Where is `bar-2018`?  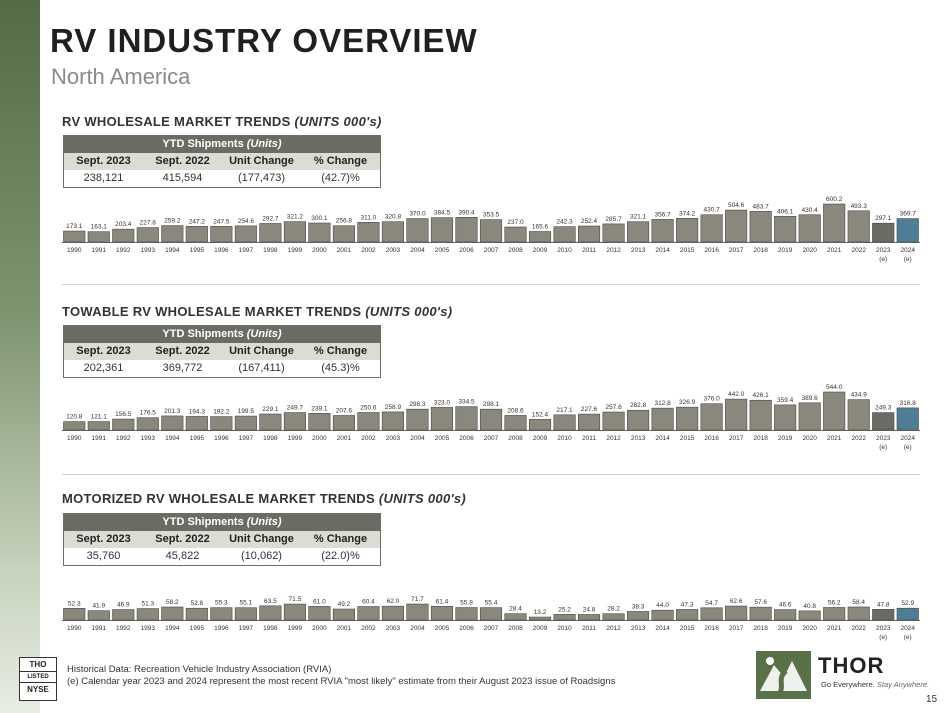
bar-2018 is located at coordinates (760, 227).